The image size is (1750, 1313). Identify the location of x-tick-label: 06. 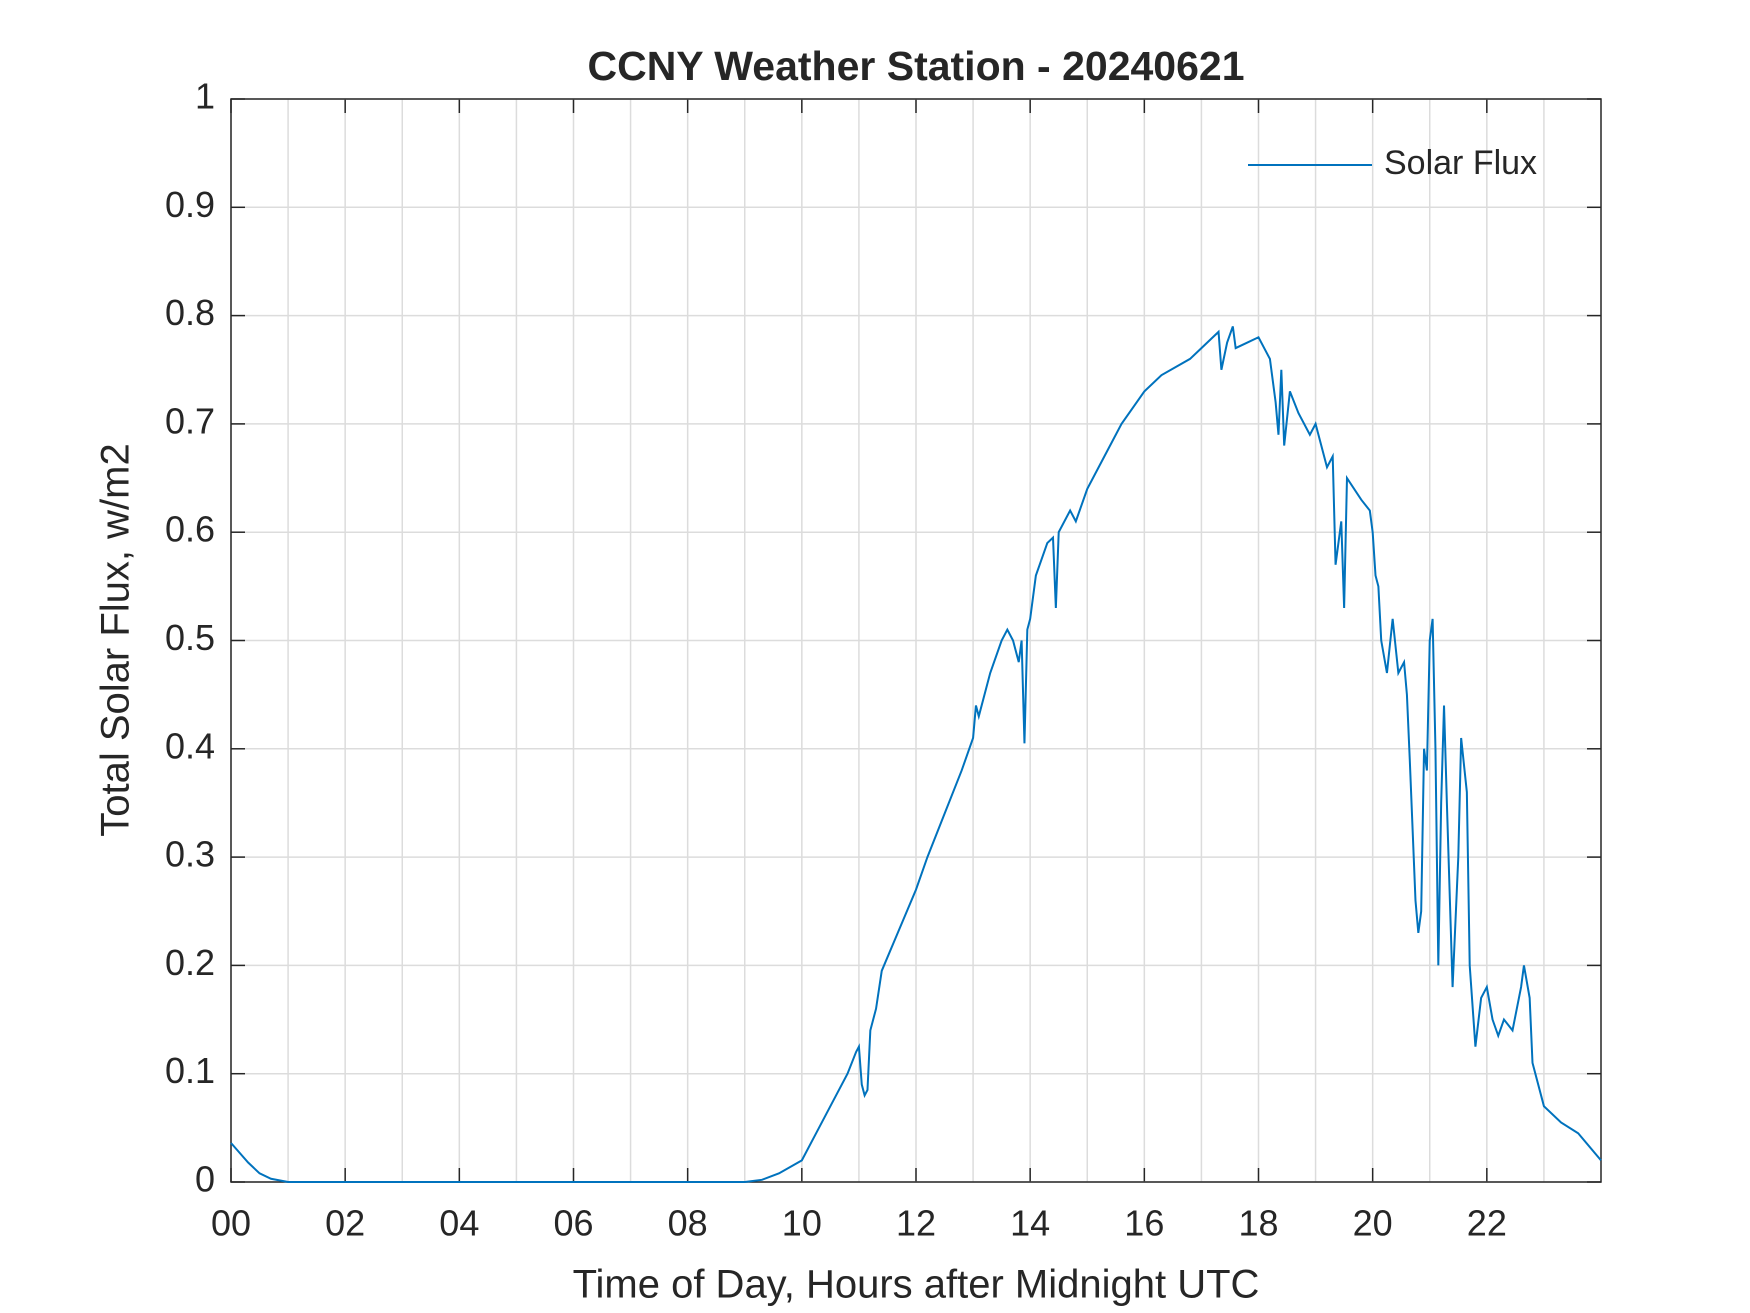
(573, 1223).